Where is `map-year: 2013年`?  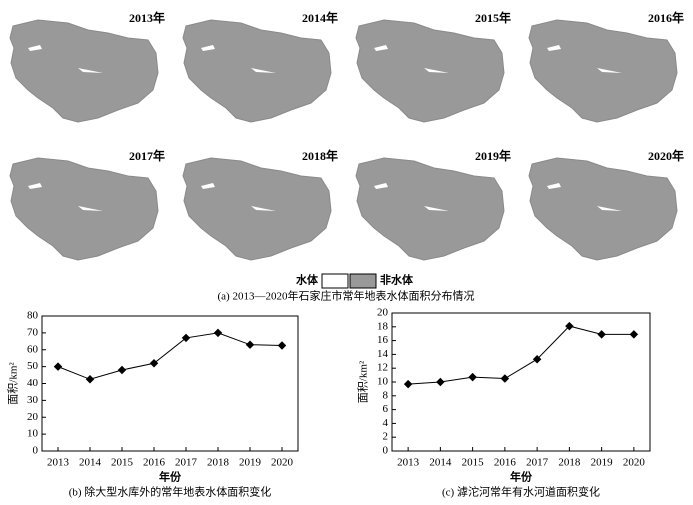 map-year: 2013年 is located at coordinates (147, 17).